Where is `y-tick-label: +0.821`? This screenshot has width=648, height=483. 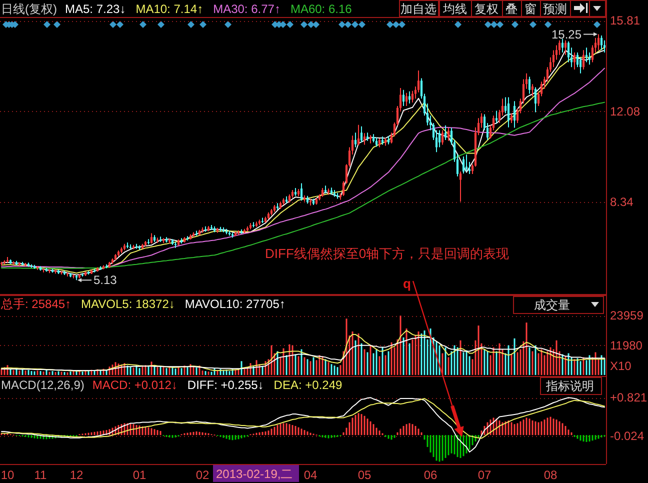
y-tick-label: +0.821 is located at coordinates (629, 397).